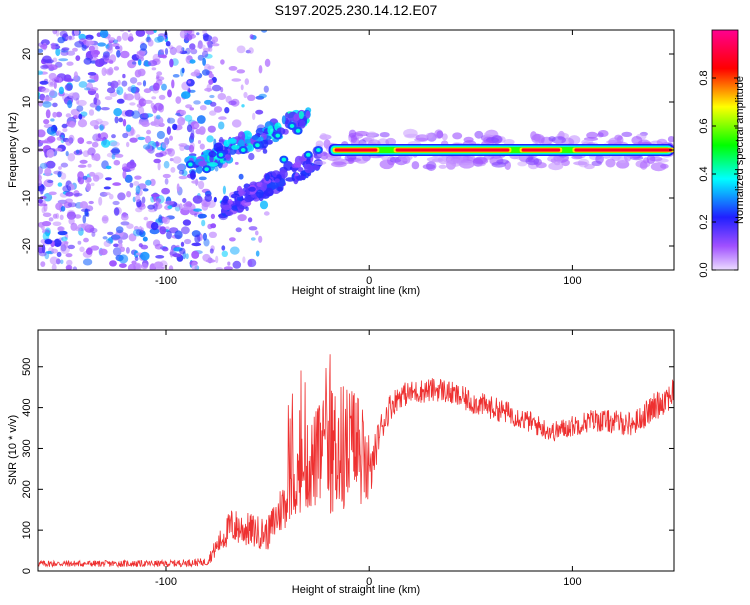  What do you see at coordinates (725, 150) in the screenshot?
I see `colorbar-bar` at bounding box center [725, 150].